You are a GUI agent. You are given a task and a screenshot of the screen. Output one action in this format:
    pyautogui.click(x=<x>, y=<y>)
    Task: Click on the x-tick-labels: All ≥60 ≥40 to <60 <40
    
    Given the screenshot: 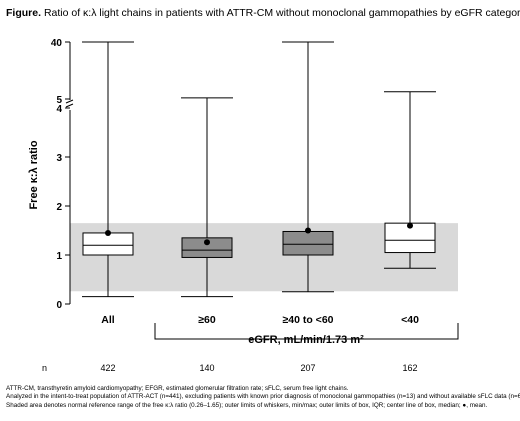 What is the action you would take?
    pyautogui.click(x=260, y=320)
    